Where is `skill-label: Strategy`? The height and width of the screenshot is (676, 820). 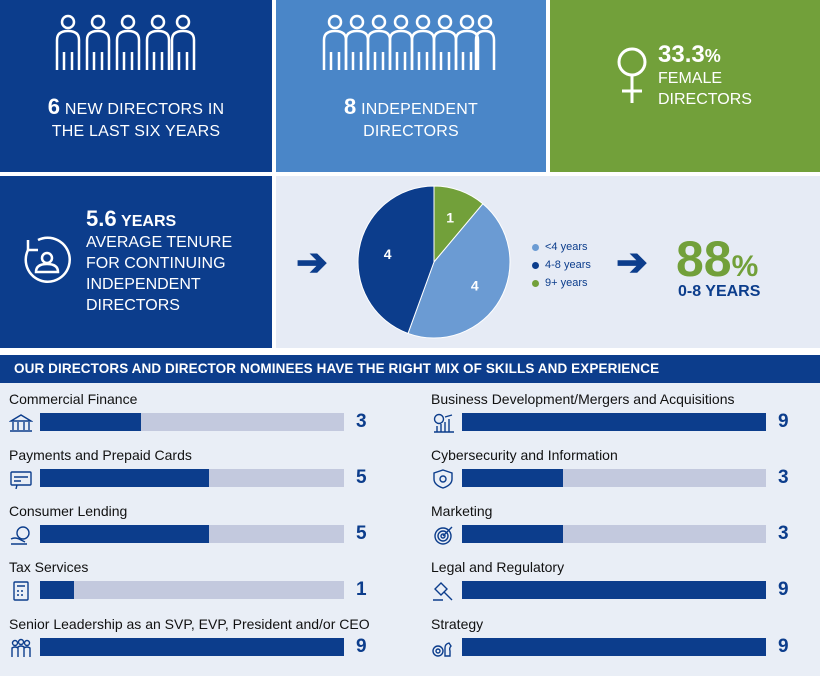
skill-label: Strategy is located at coordinates (457, 624).